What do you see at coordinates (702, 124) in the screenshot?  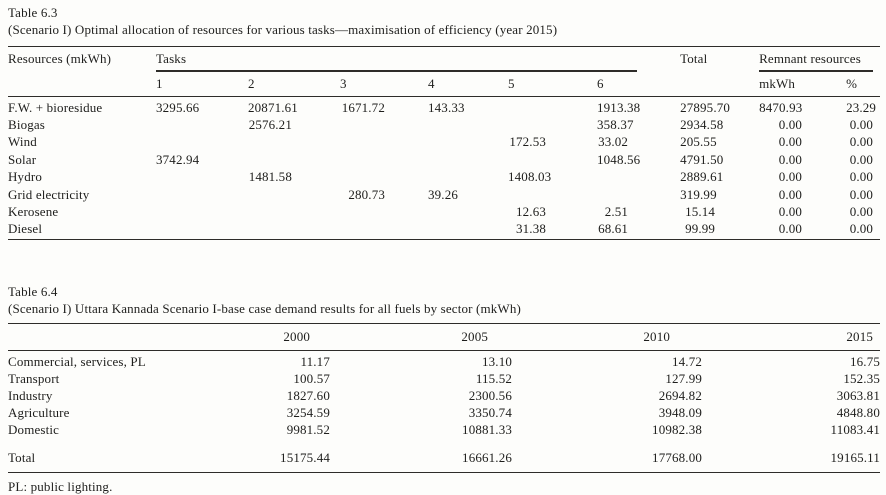 I see `cell-total: 2934.58` at bounding box center [702, 124].